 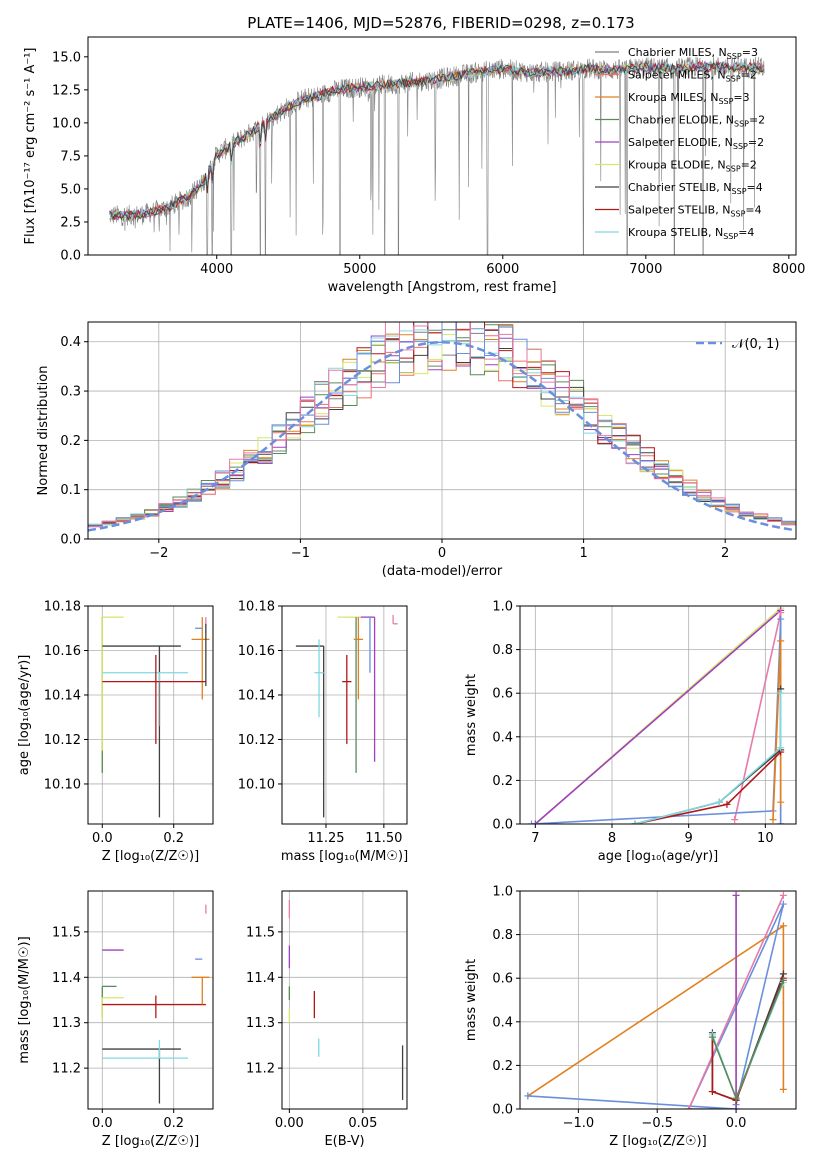 What do you see at coordinates (70, 392) in the screenshot?
I see `y-tick-label: 0.3` at bounding box center [70, 392].